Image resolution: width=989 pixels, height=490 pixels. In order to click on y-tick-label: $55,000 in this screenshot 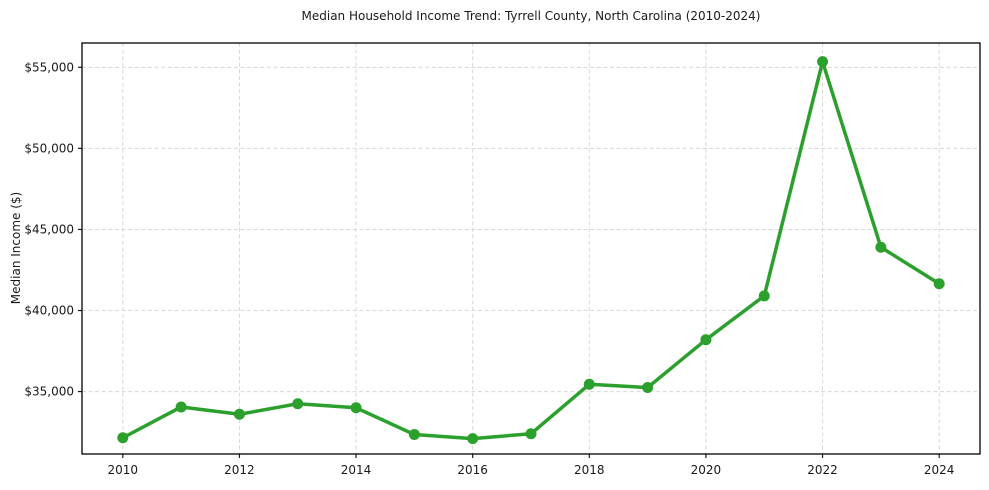, I will do `click(49, 67)`.